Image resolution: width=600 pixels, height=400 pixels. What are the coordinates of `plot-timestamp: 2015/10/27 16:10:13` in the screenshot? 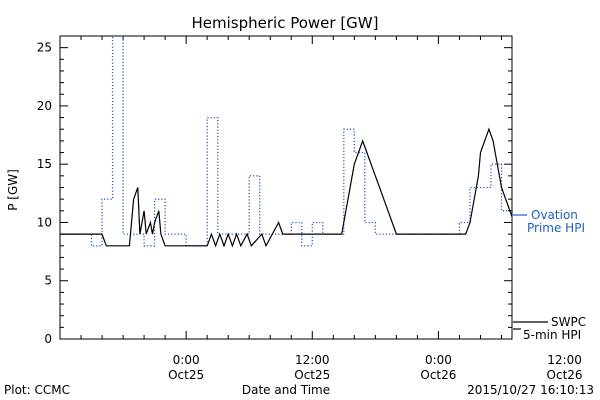 It's located at (530, 390).